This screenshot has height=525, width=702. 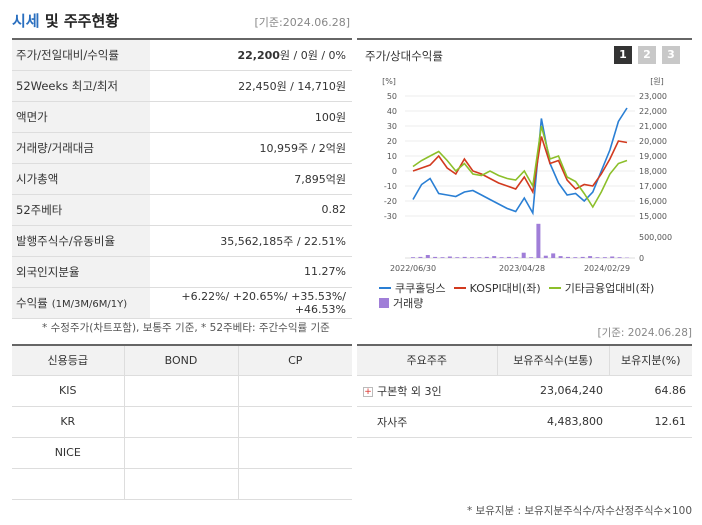 I want to click on credit-cell: KR, so click(x=68, y=422).